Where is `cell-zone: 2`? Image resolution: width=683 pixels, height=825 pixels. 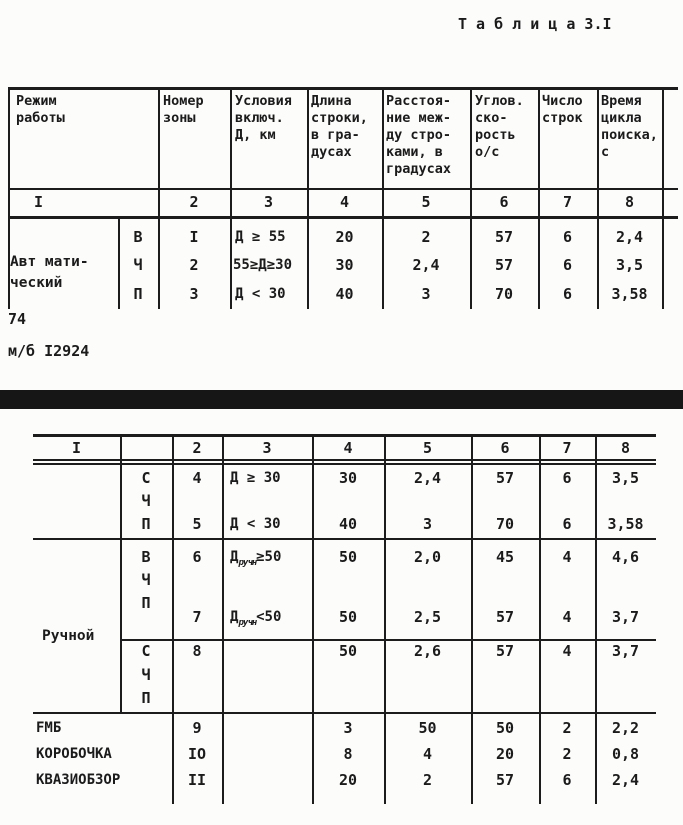 cell-zone: 2 is located at coordinates (194, 265).